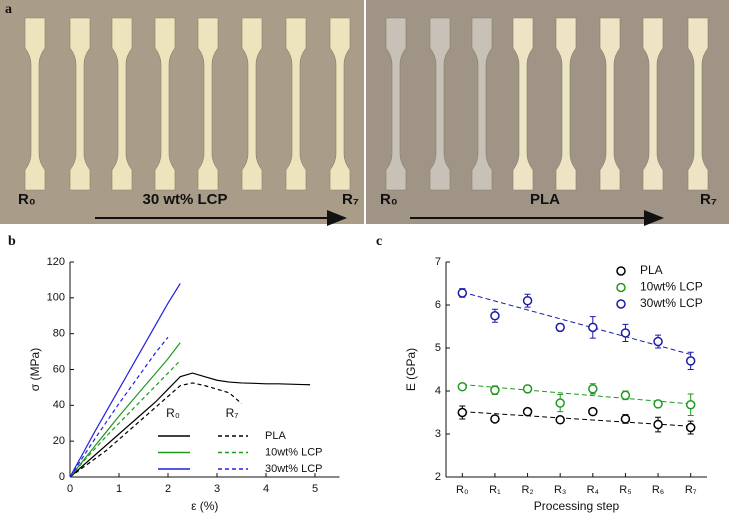 Image resolution: width=729 pixels, height=517 pixels. What do you see at coordinates (232, 413) in the screenshot?
I see `legend-header: R₇` at bounding box center [232, 413].